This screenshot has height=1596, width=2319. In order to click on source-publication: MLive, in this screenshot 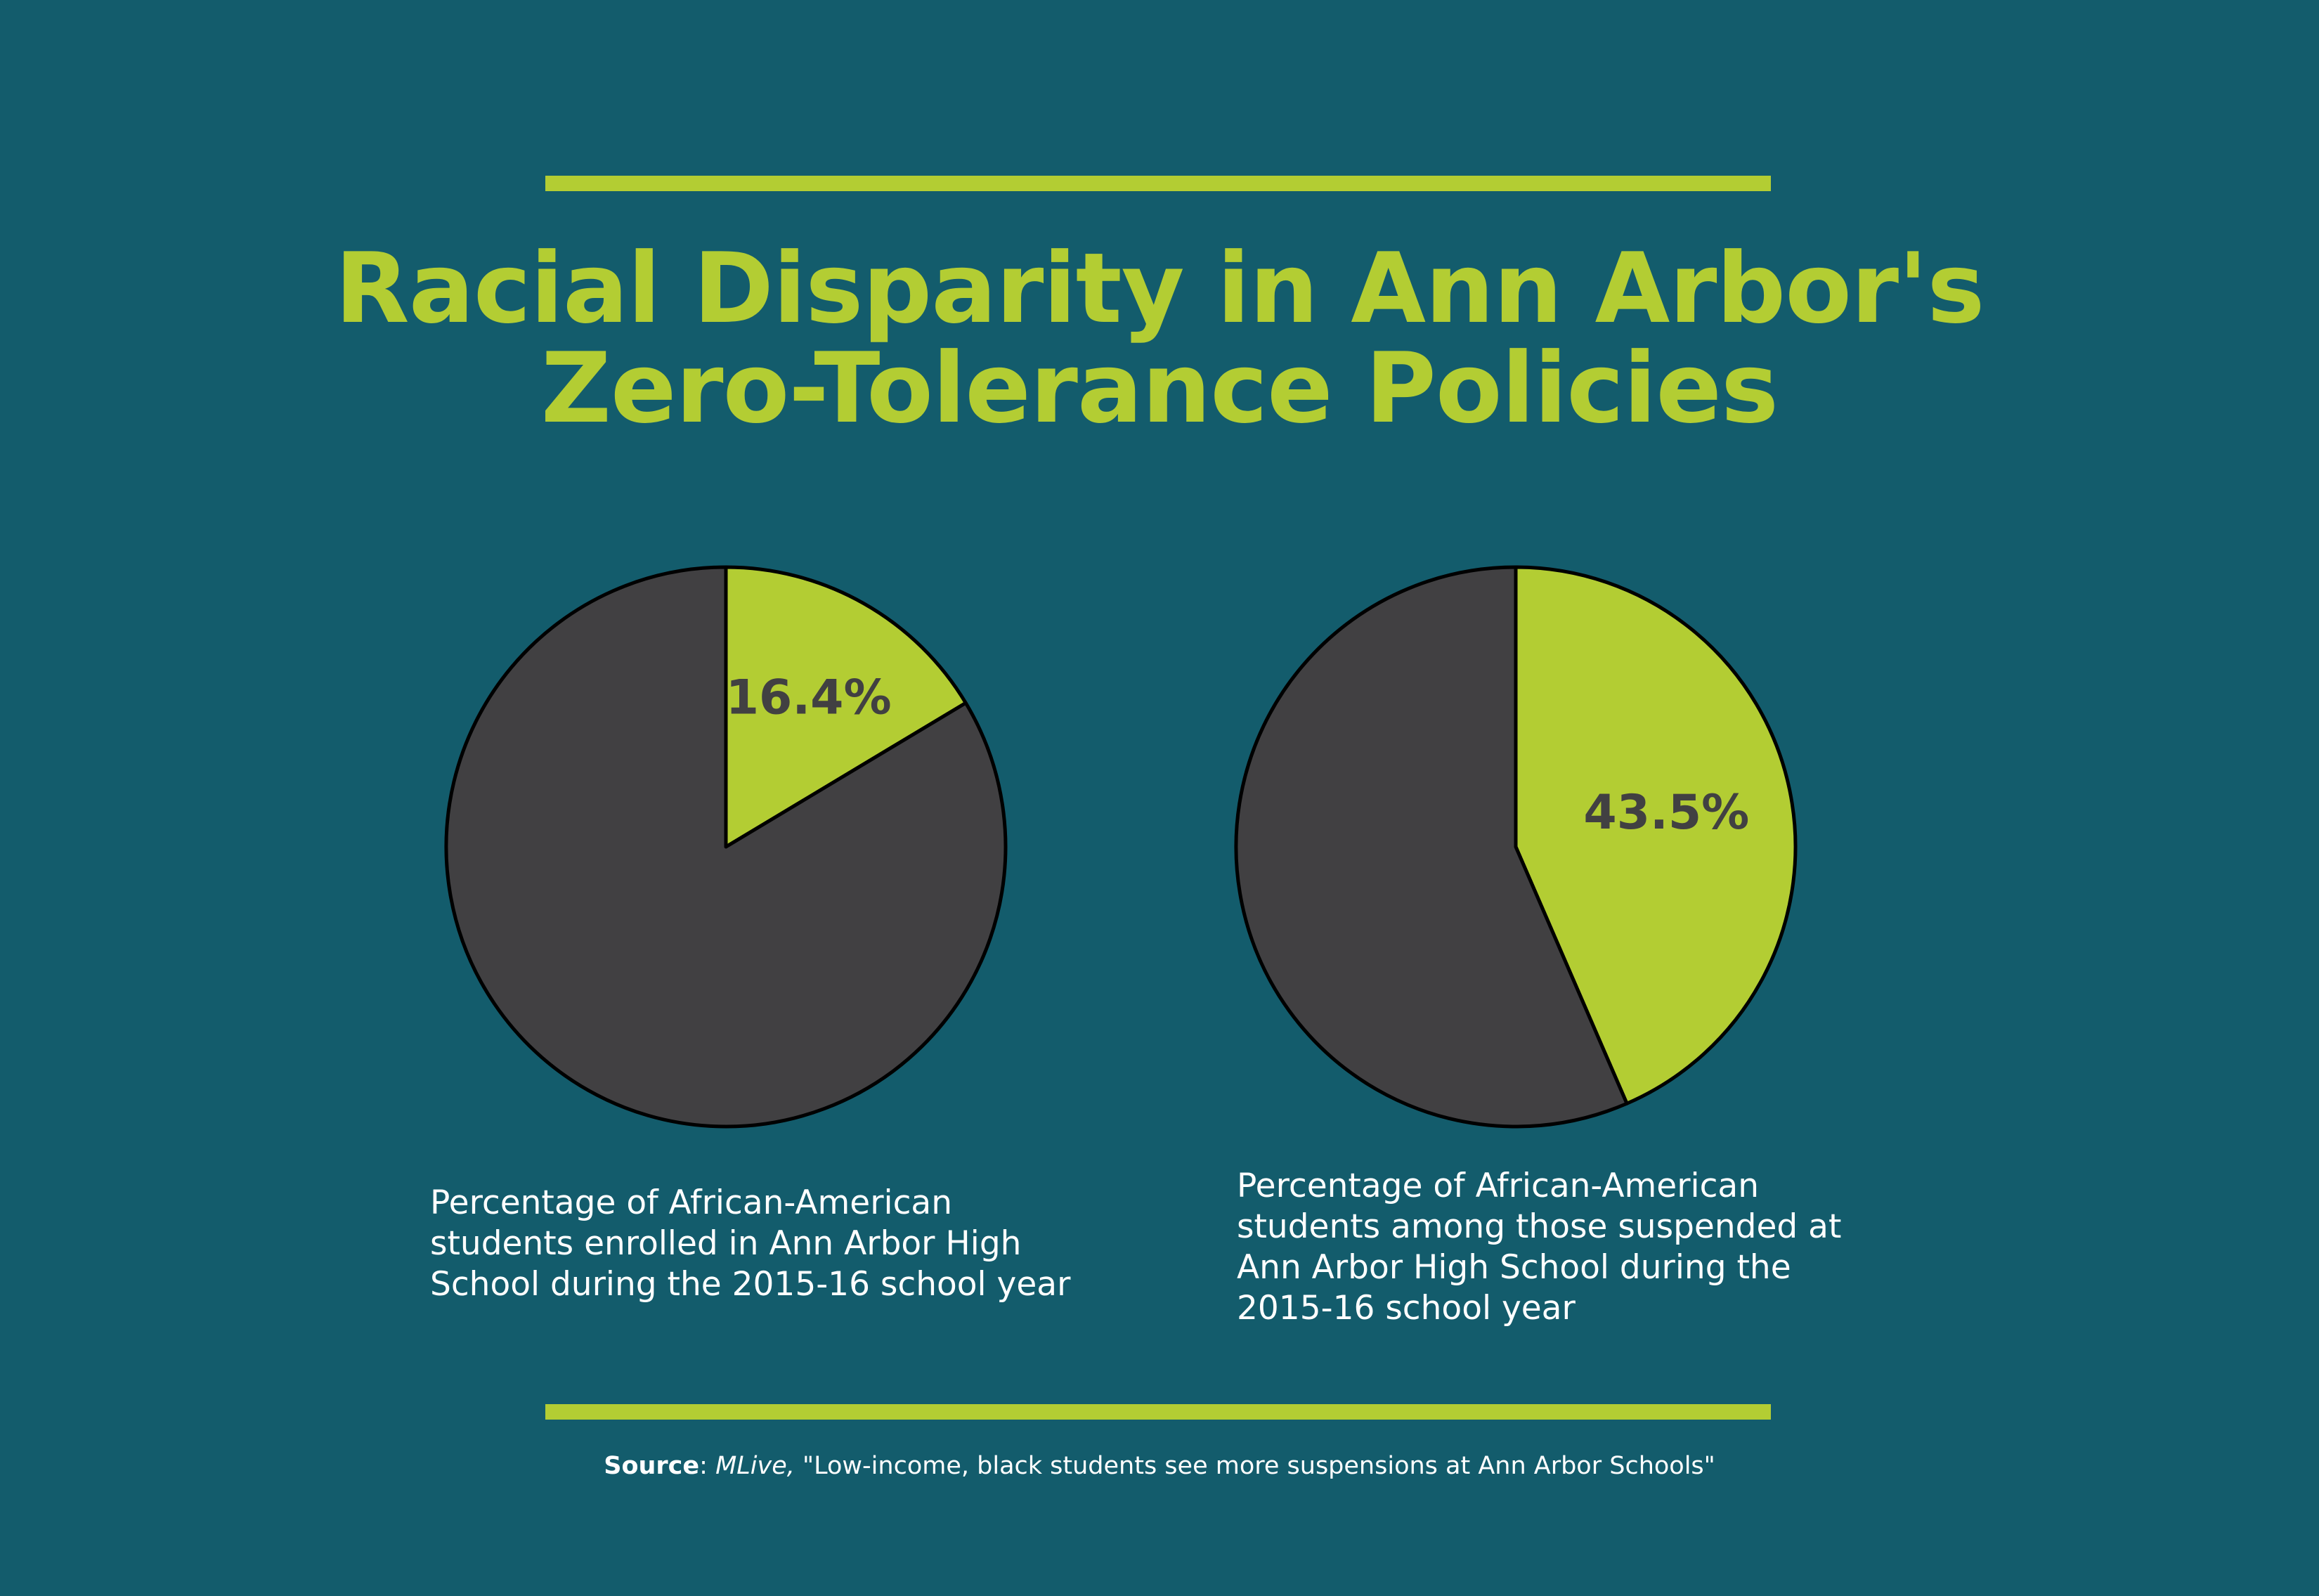, I will do `click(755, 1466)`.